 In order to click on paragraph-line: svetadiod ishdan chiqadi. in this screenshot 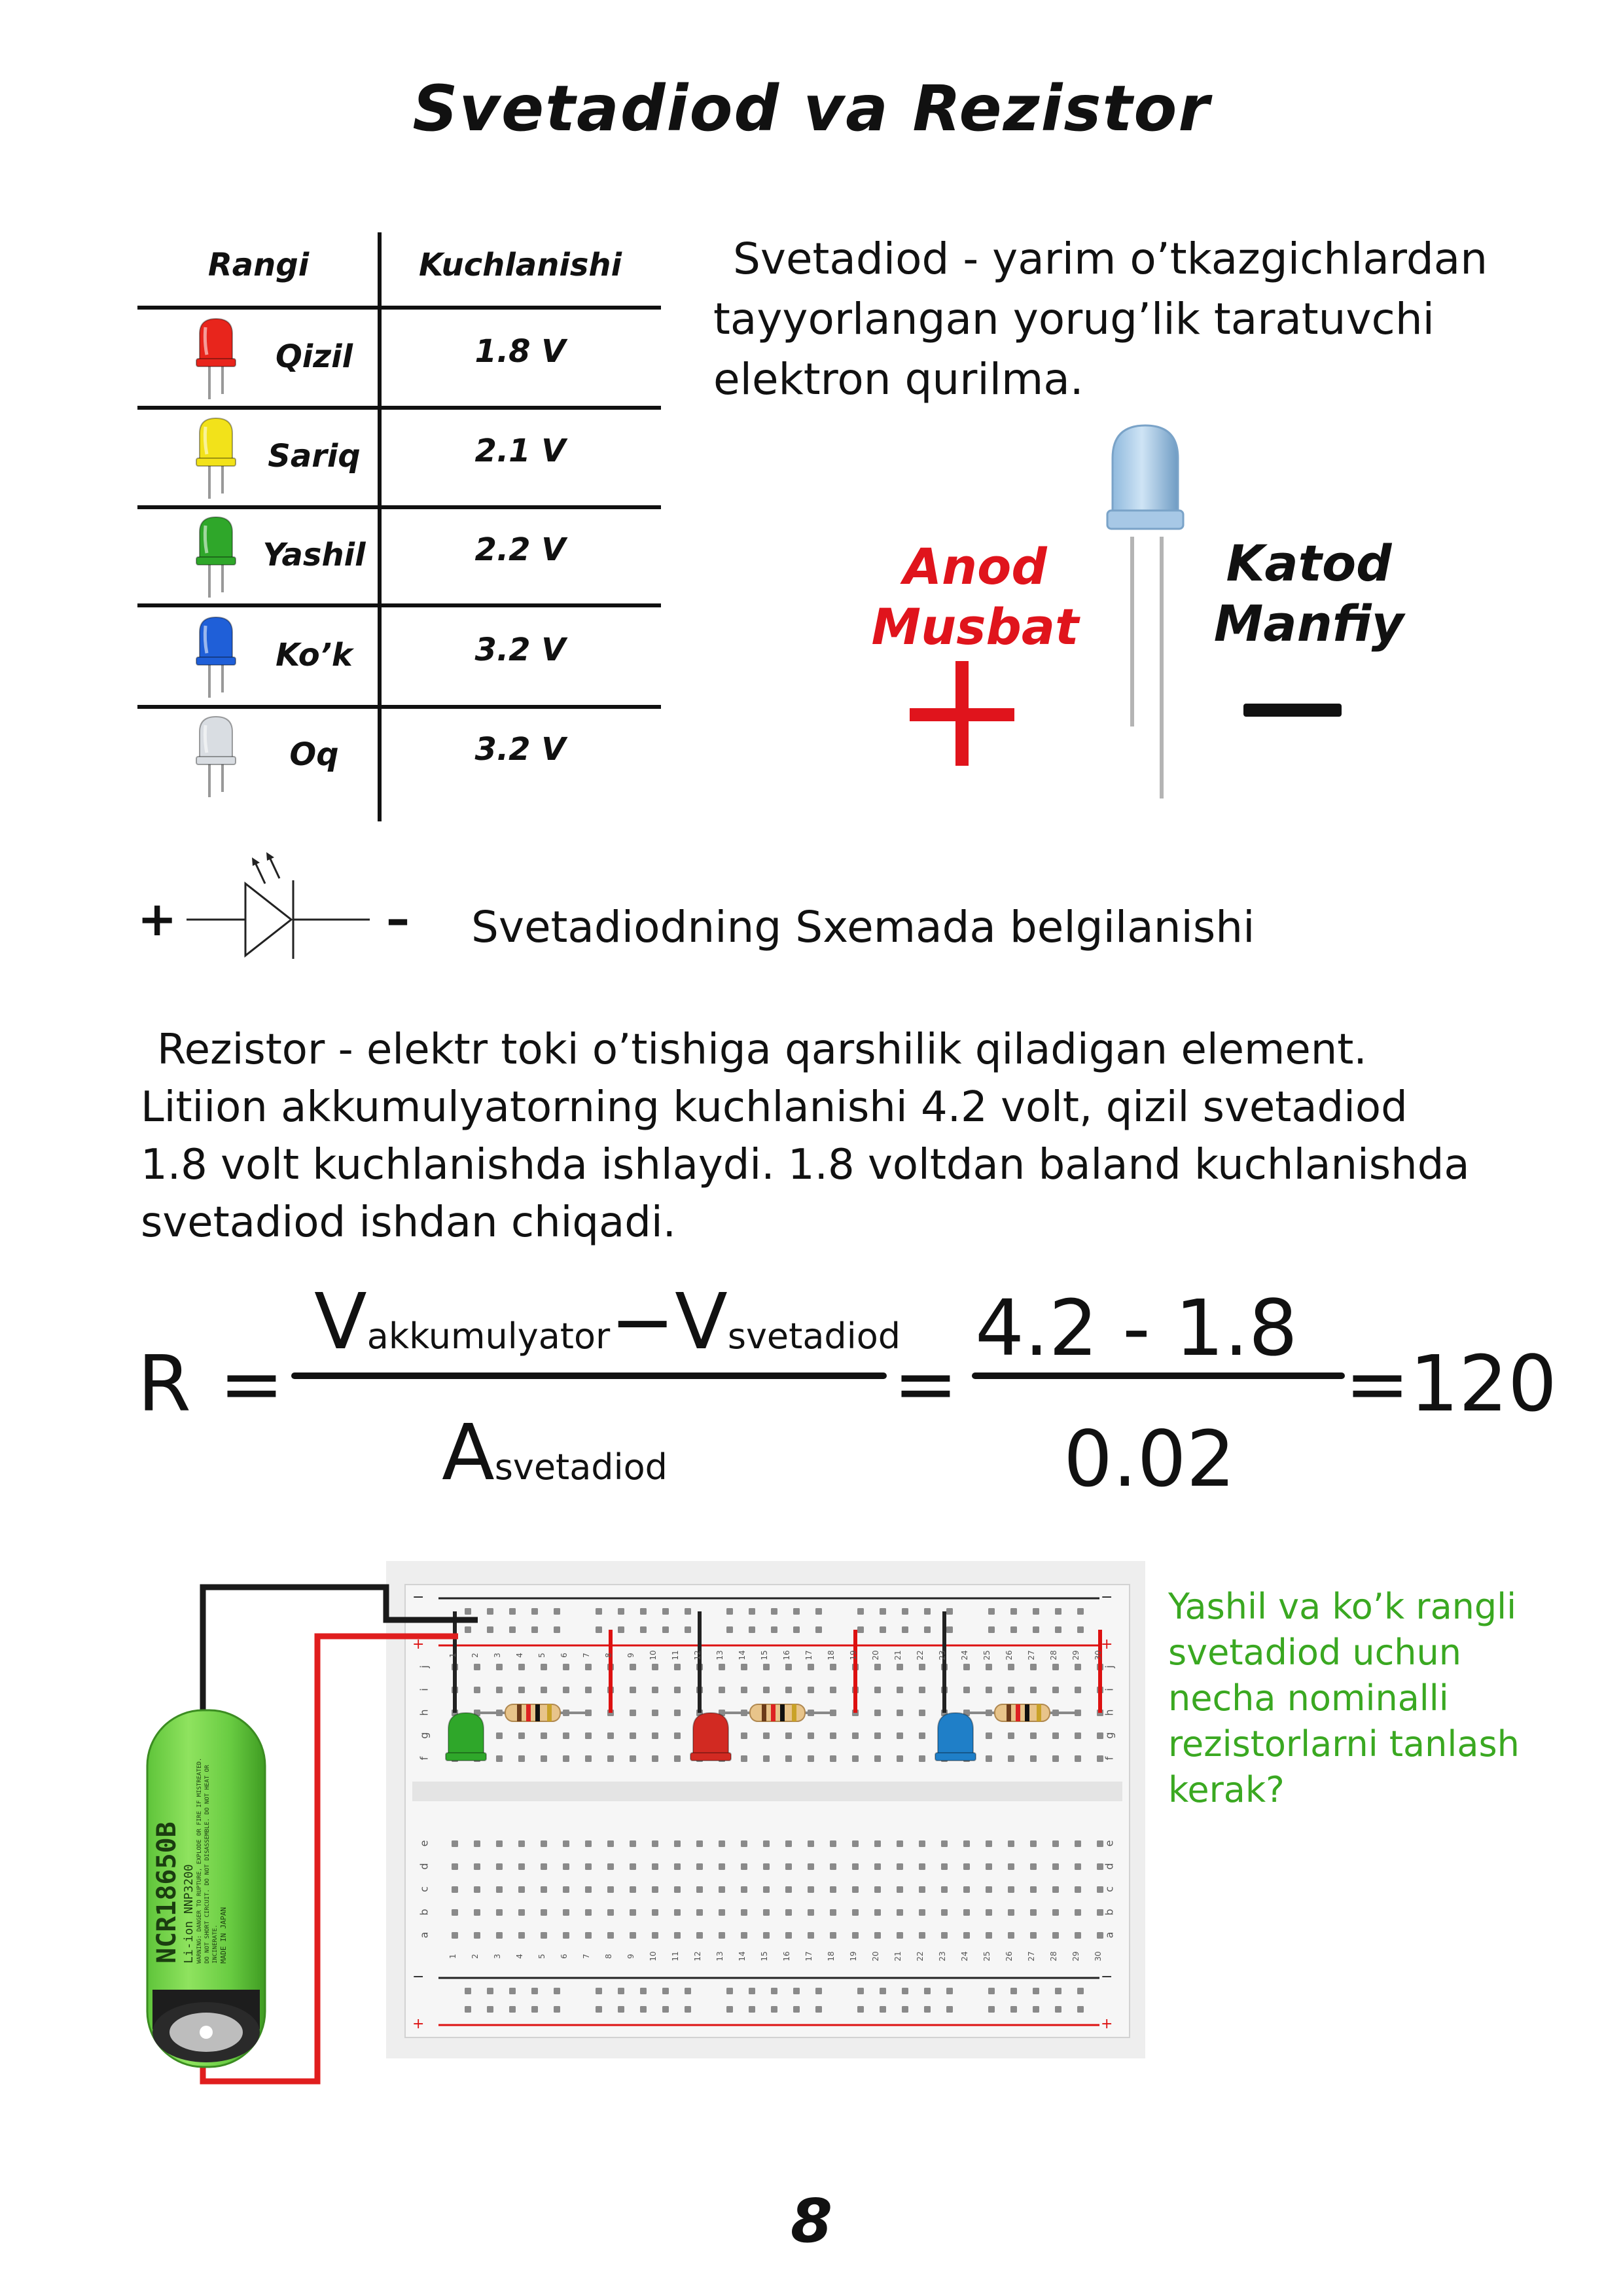, I will do `click(408, 1222)`.